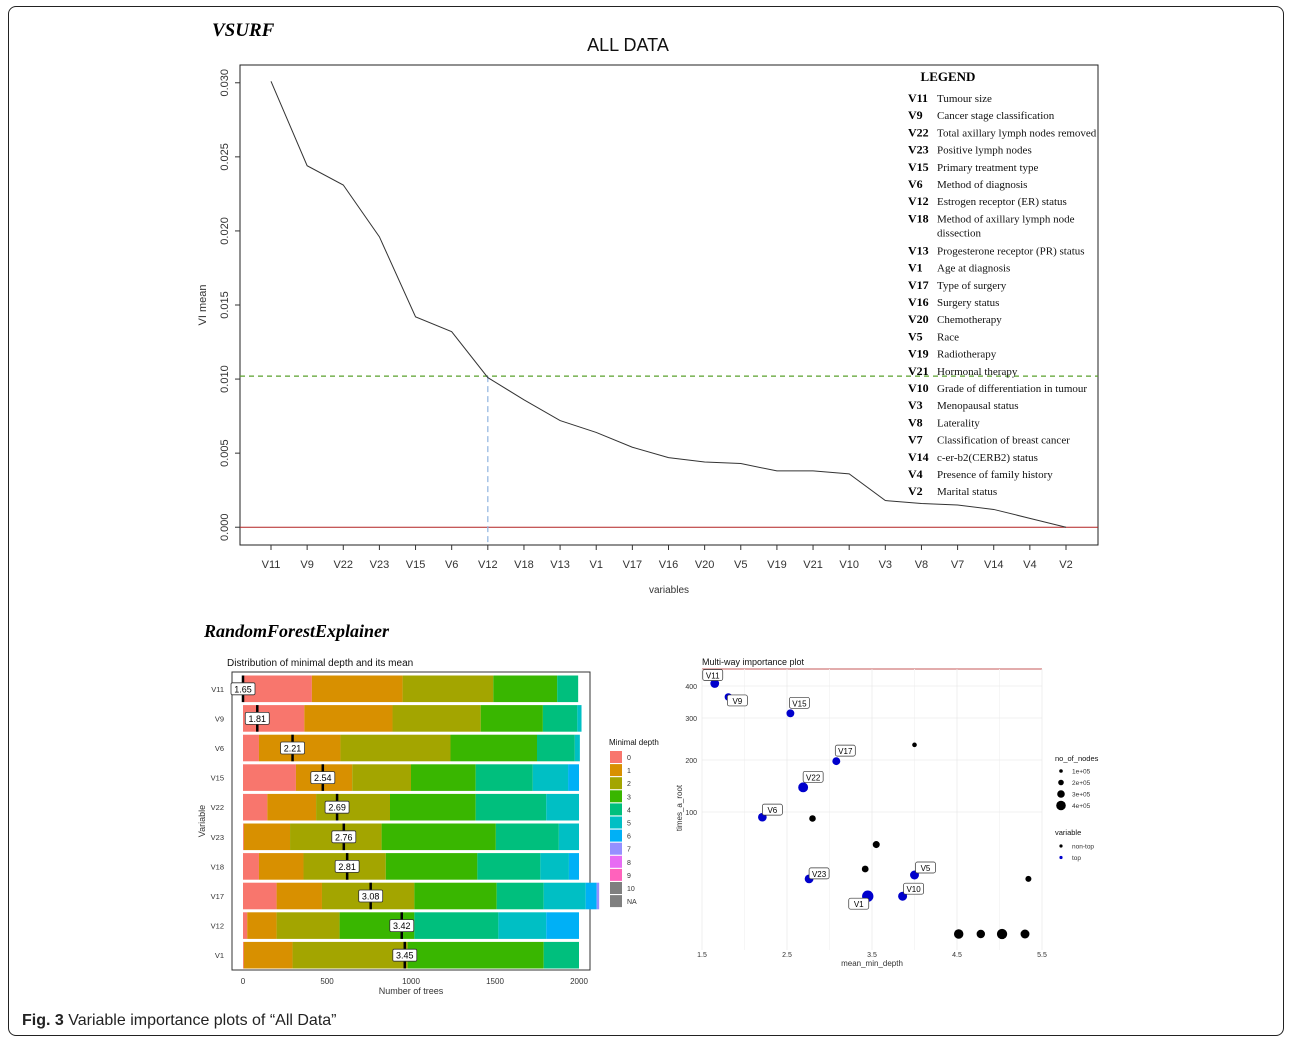 The width and height of the screenshot is (1292, 1042). I want to click on depth-y-tick-label: V15, so click(217, 778).